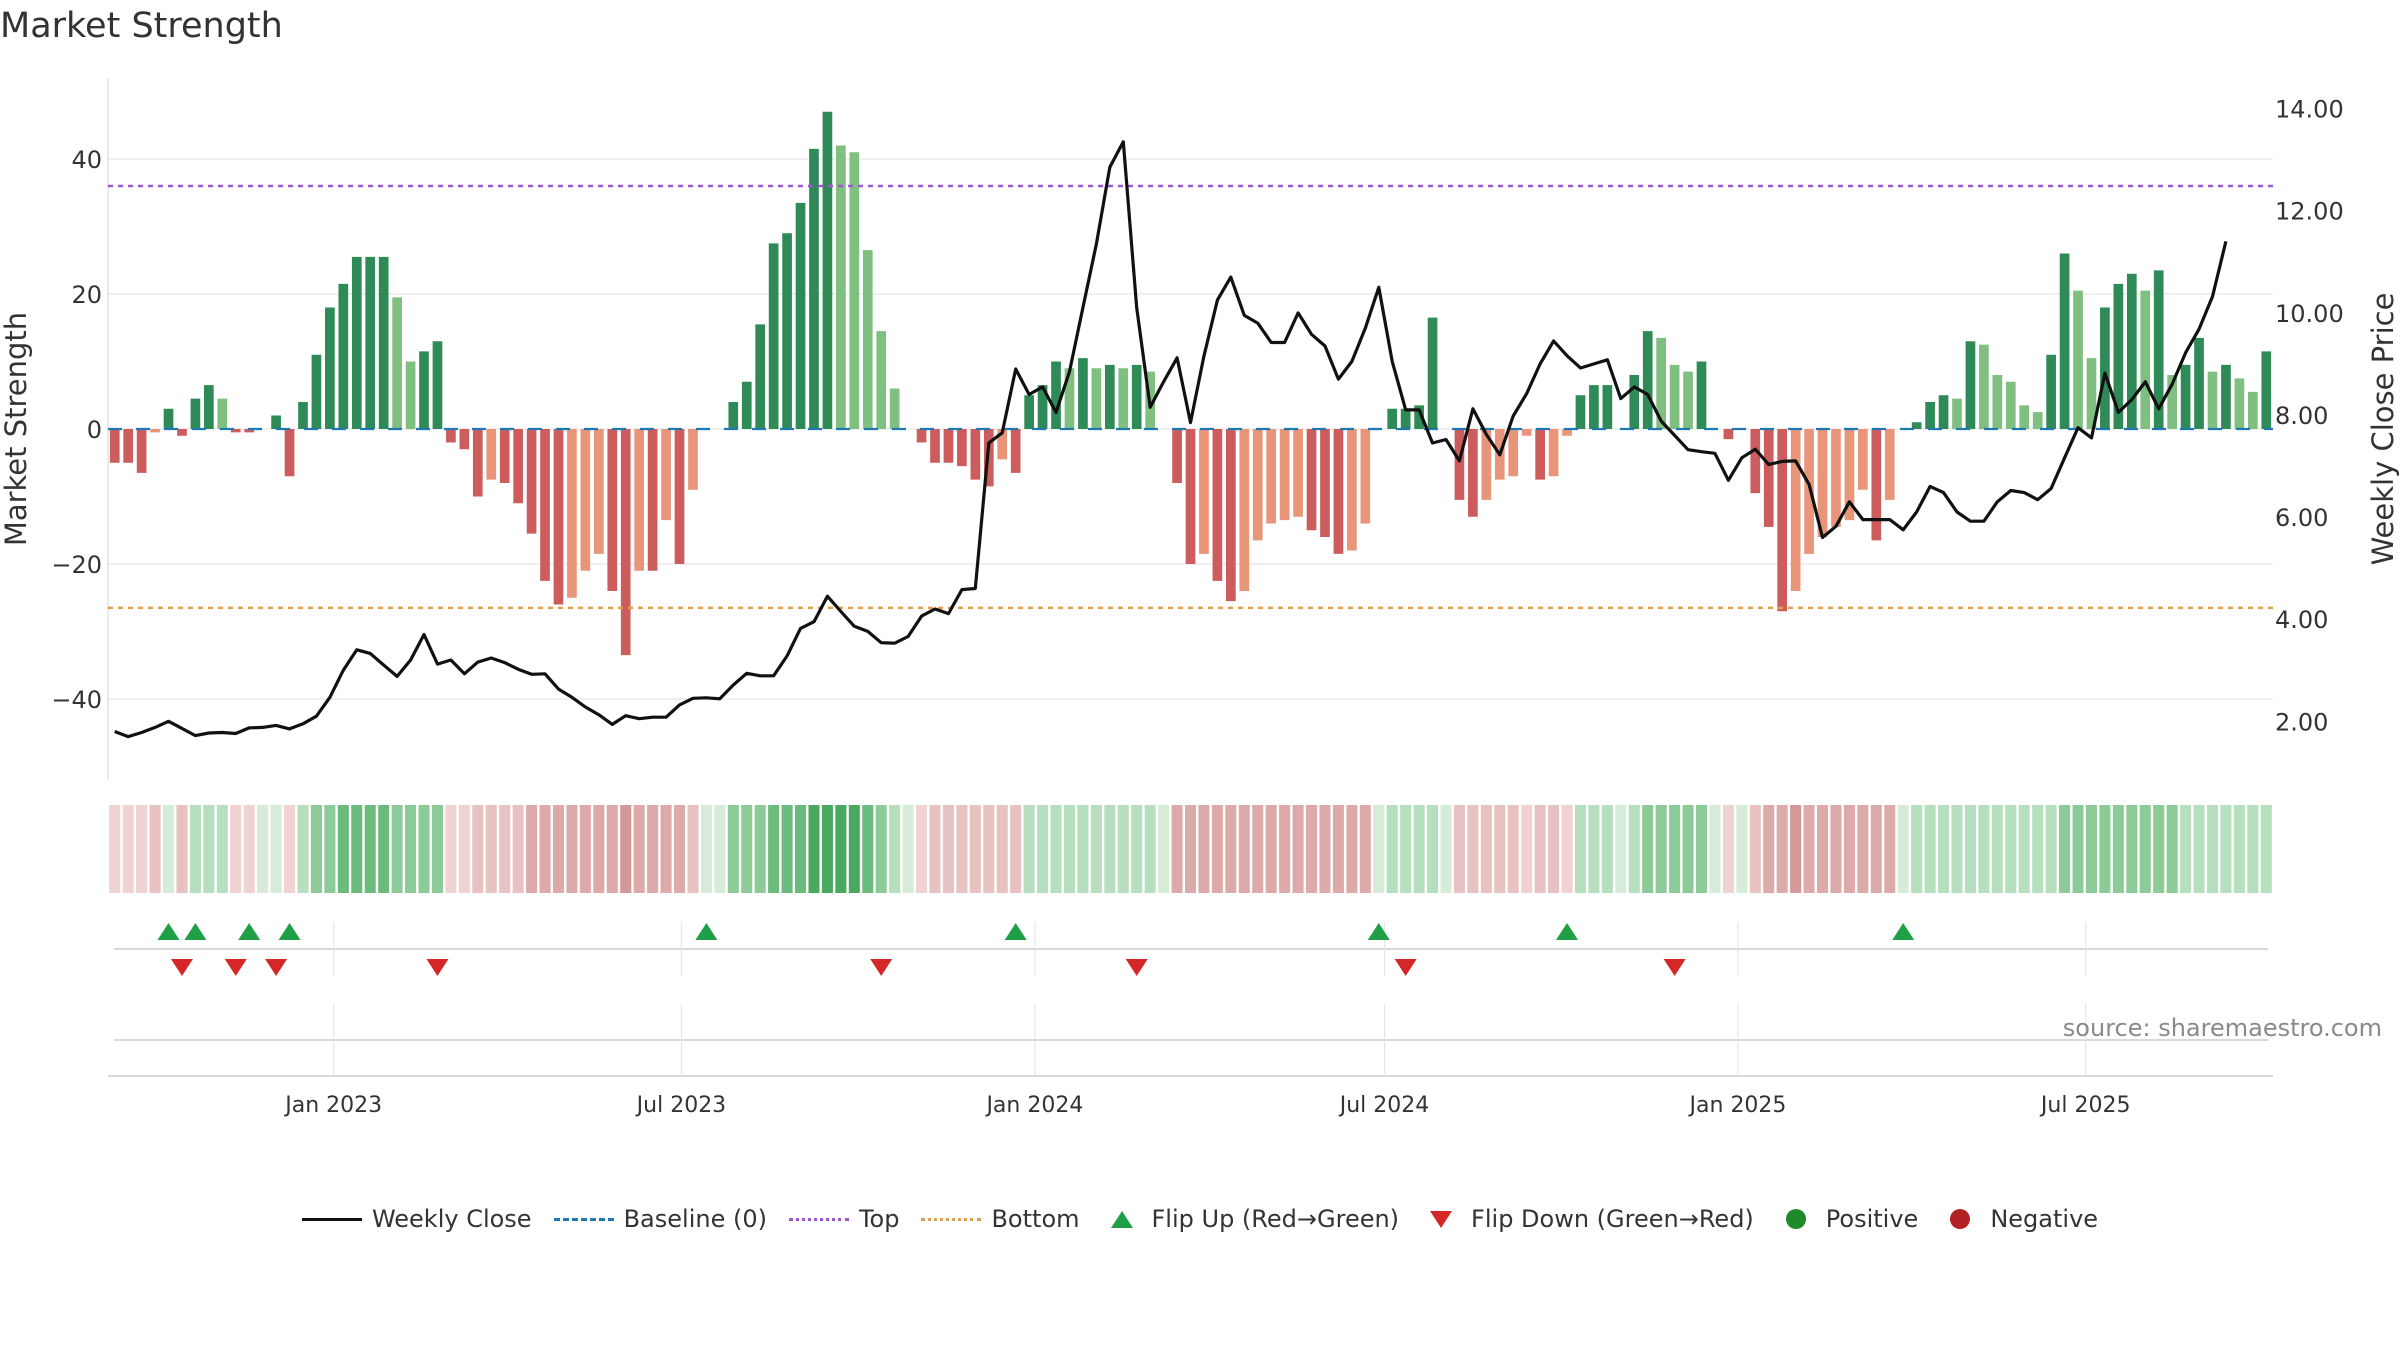  Describe the element at coordinates (2301, 518) in the screenshot. I see `y2-tick-label: 6.00` at that location.